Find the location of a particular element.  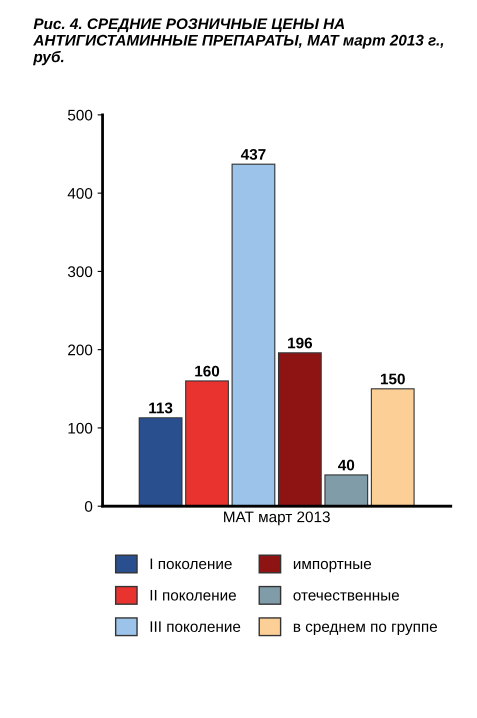

data-label: 437 is located at coordinates (253, 154).